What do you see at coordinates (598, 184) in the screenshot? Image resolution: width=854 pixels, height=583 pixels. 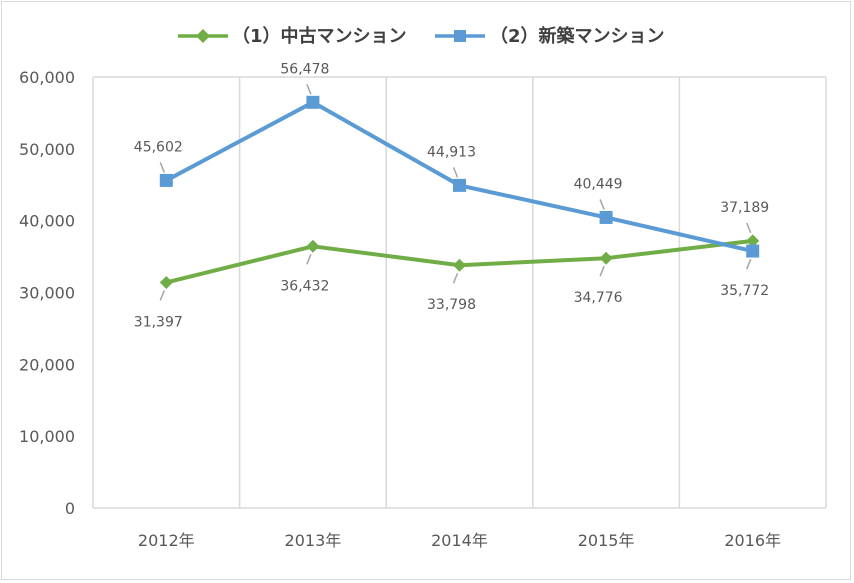 I see `data-label-series-2: 40,449` at bounding box center [598, 184].